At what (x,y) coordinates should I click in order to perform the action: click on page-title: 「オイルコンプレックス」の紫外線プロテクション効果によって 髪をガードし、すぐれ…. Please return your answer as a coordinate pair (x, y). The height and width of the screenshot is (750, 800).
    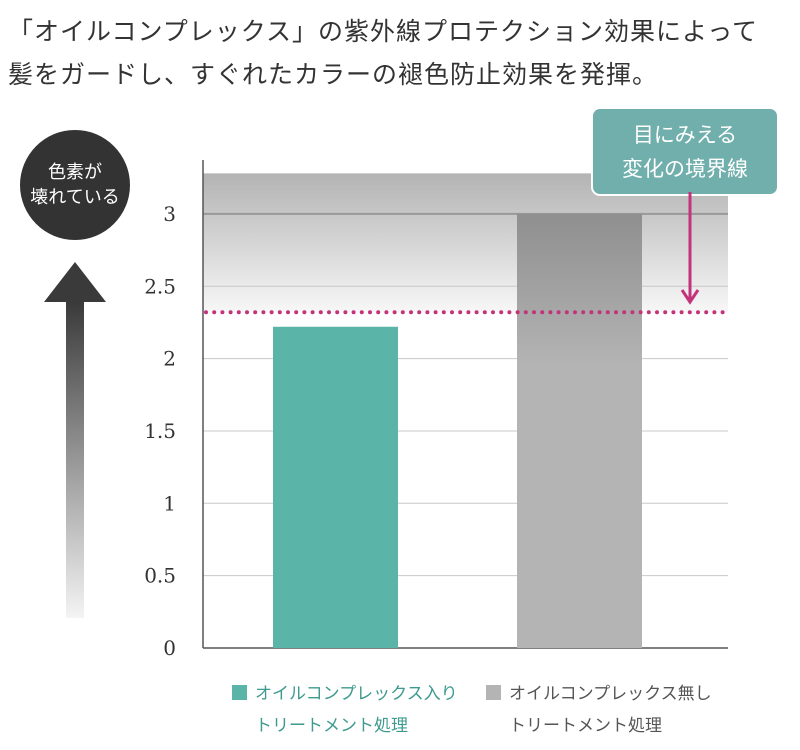
    Looking at the image, I should click on (383, 53).